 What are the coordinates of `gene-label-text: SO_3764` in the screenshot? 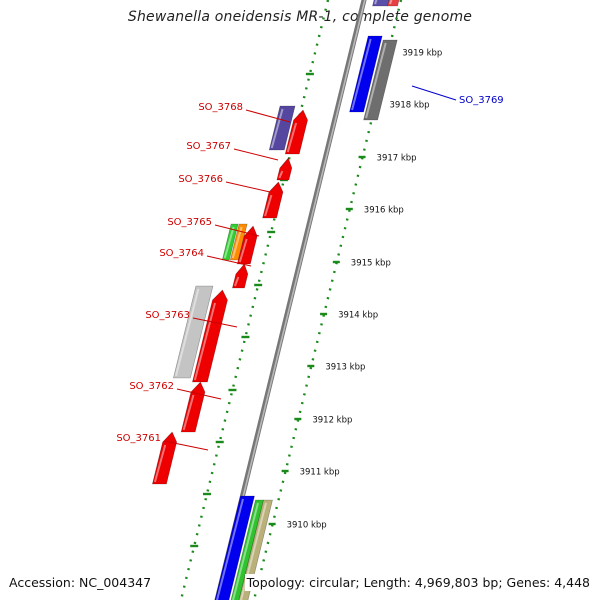 It's located at (181, 253).